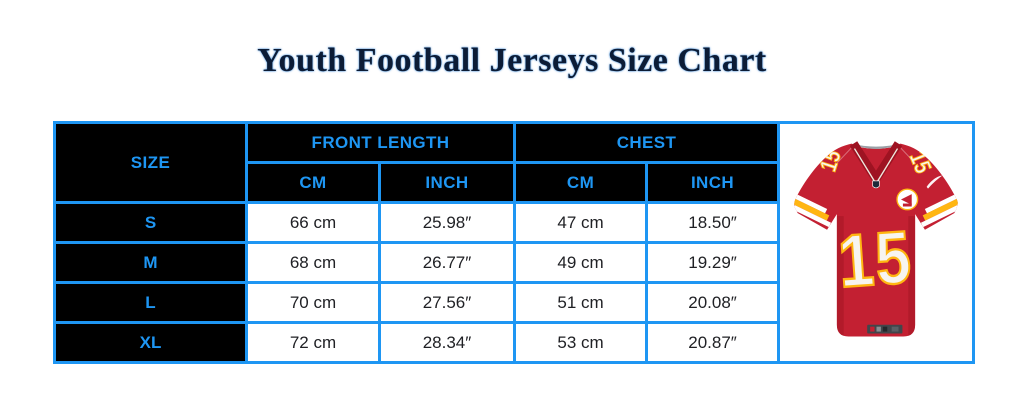 This screenshot has width=1024, height=418. I want to click on table-row-s: S 66 cm 25.98″ 47 cm 18.50″, so click(513, 222).